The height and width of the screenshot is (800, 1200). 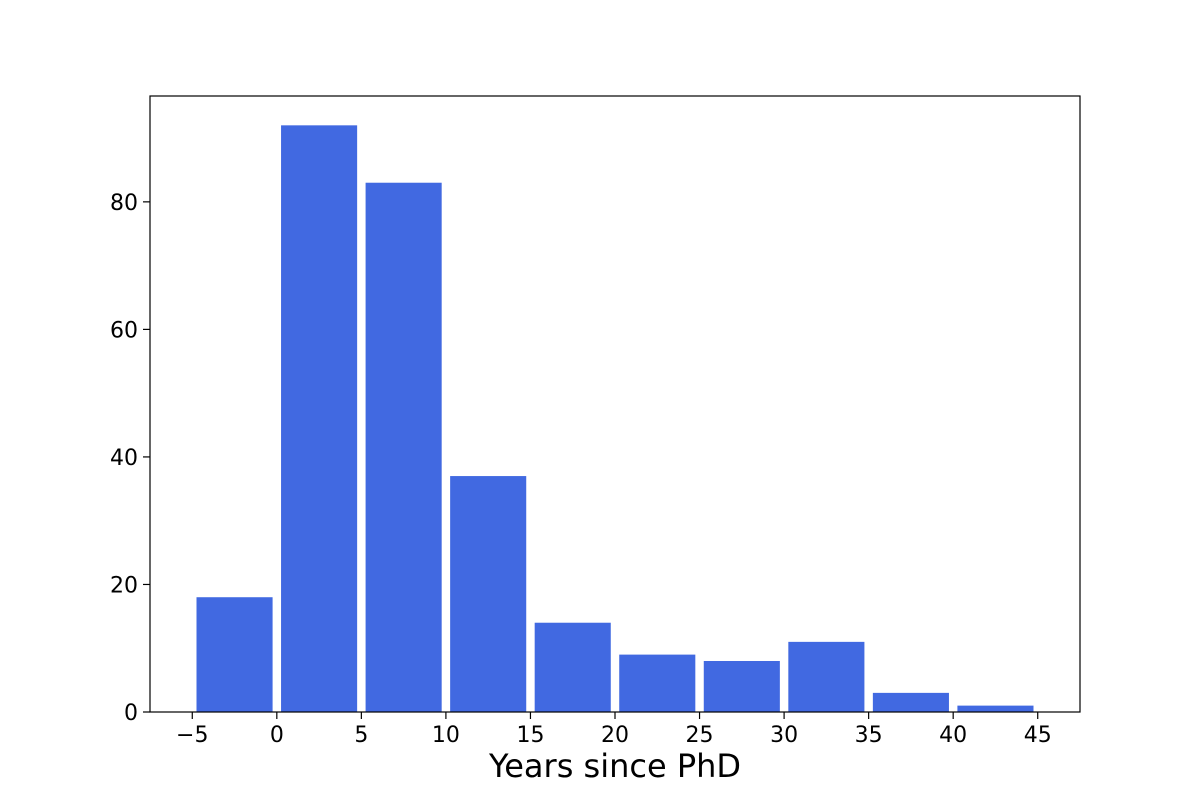 I want to click on x-tick-label: −5, so click(x=192, y=735).